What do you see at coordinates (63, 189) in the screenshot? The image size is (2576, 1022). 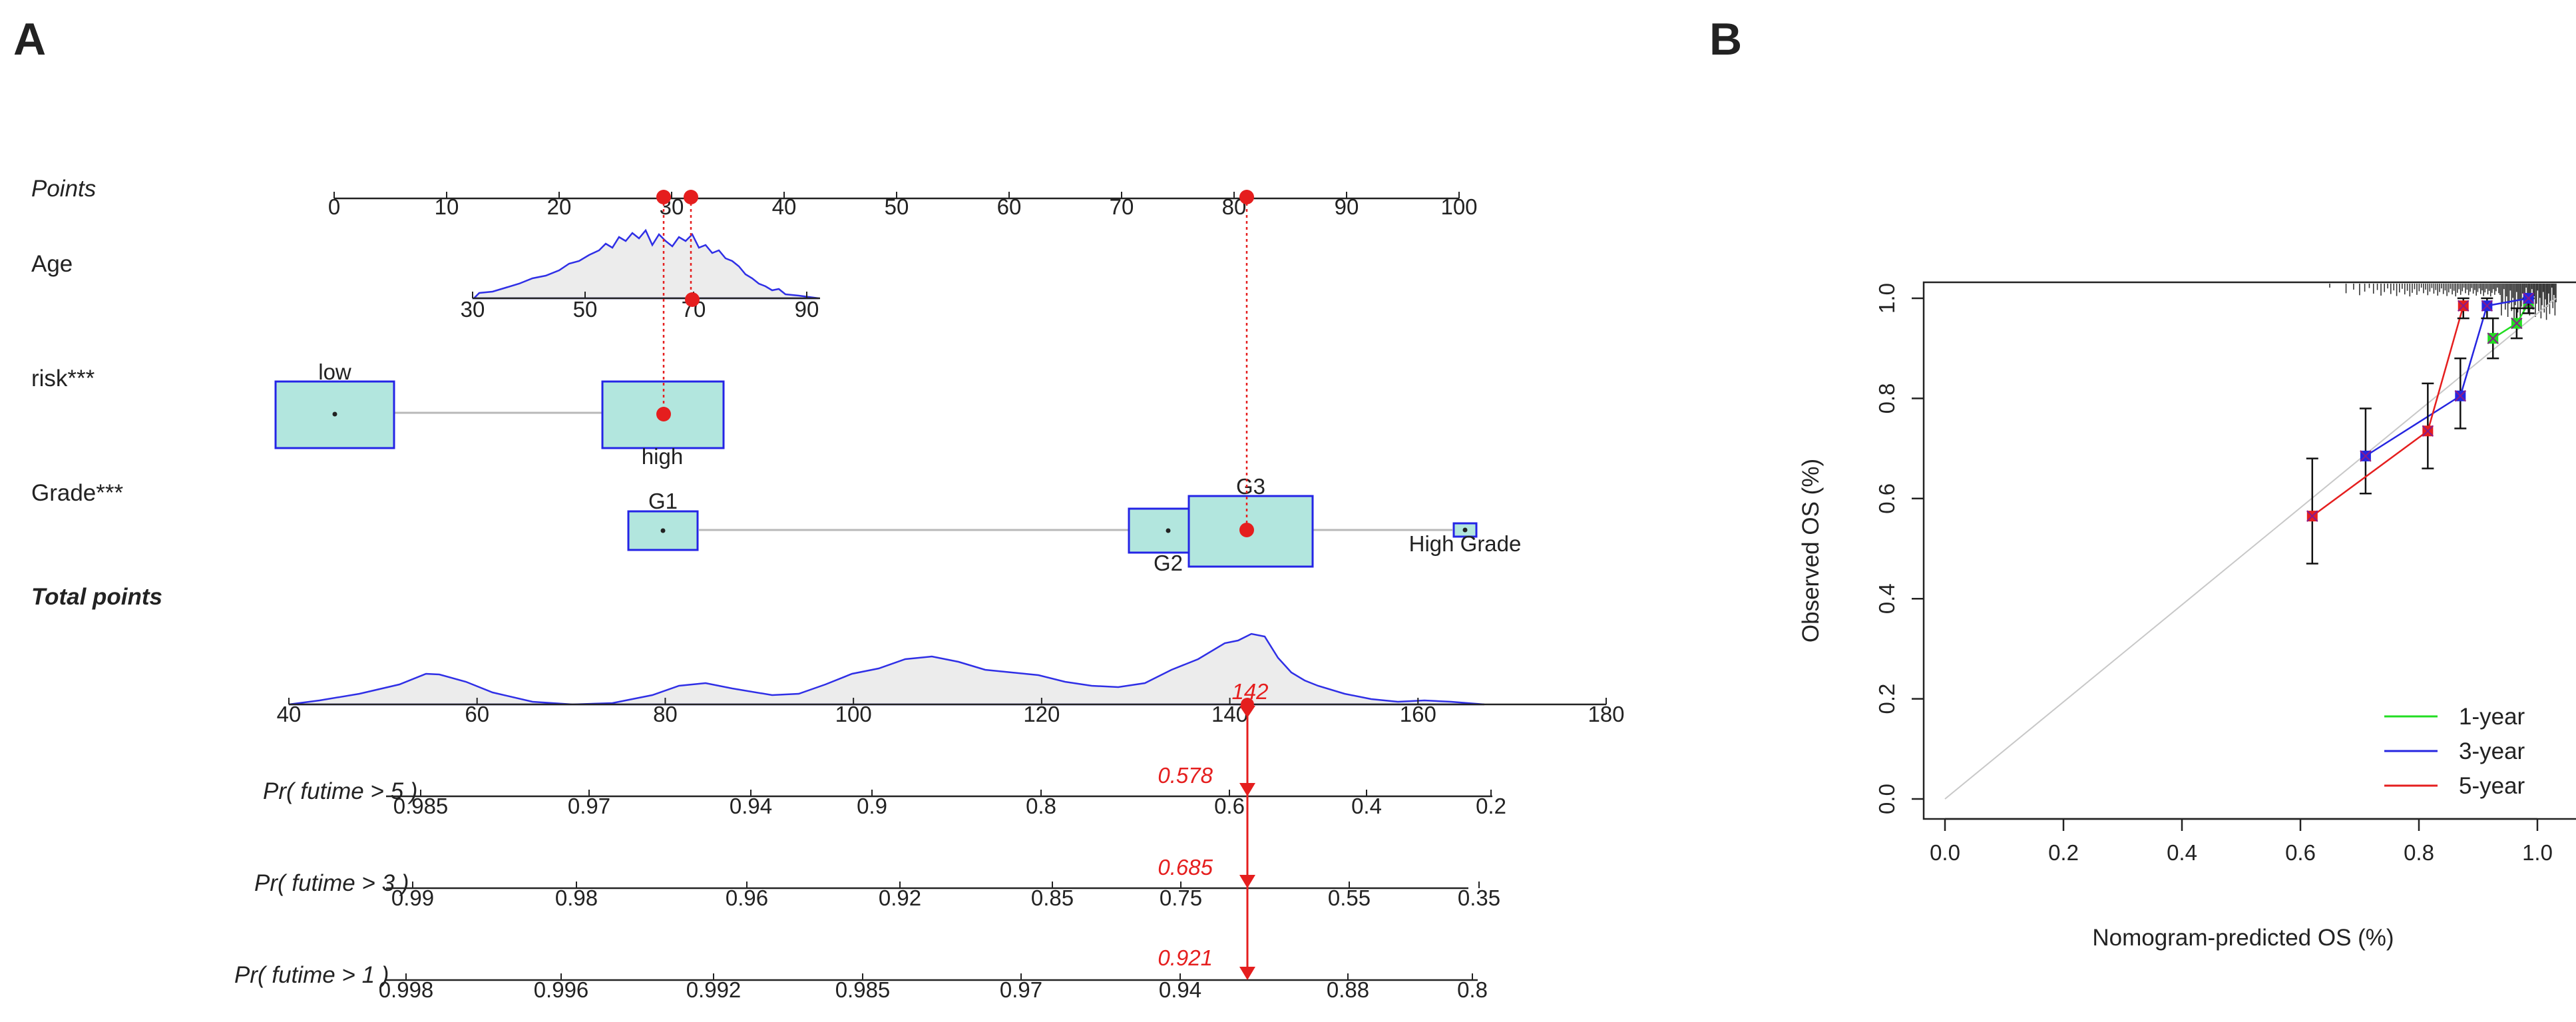 I see `points-row-label: Points` at bounding box center [63, 189].